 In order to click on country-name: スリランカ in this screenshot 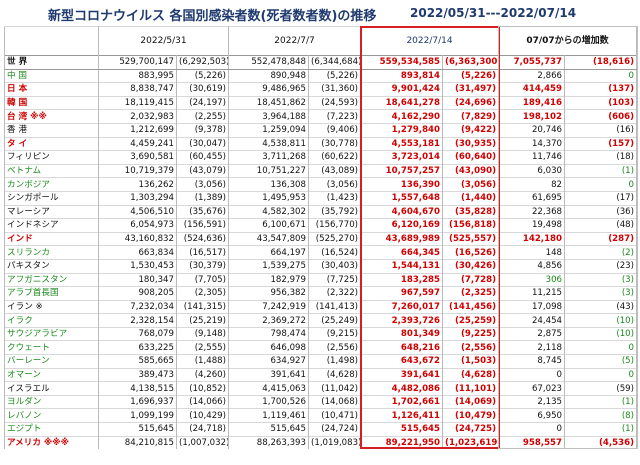, I will do `click(51, 252)`.